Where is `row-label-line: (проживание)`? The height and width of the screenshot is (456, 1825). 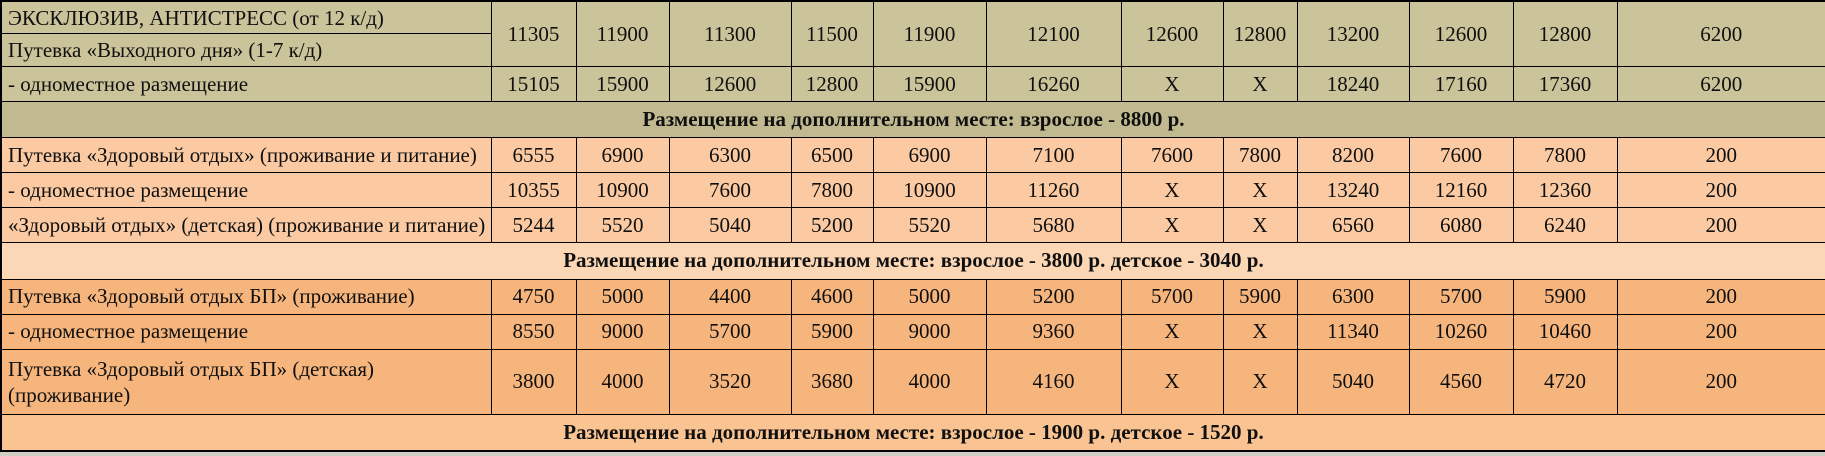
row-label-line: (проживание) is located at coordinates (69, 394).